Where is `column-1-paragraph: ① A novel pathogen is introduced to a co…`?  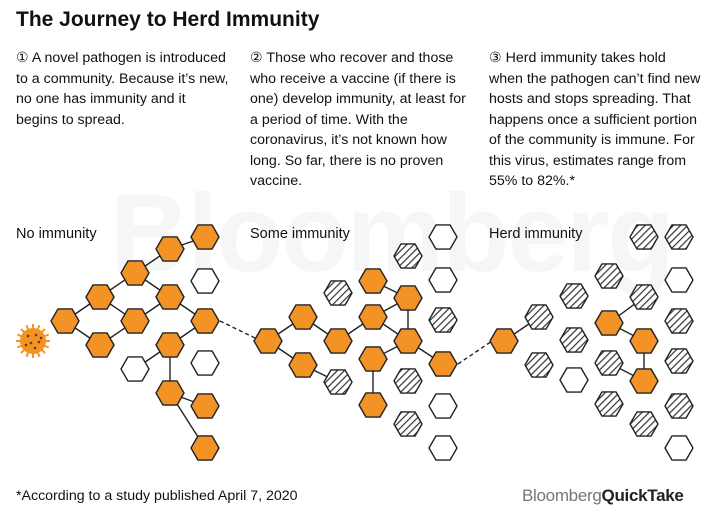
column-1-paragraph: ① A novel pathogen is introduced to a co… is located at coordinates (122, 89).